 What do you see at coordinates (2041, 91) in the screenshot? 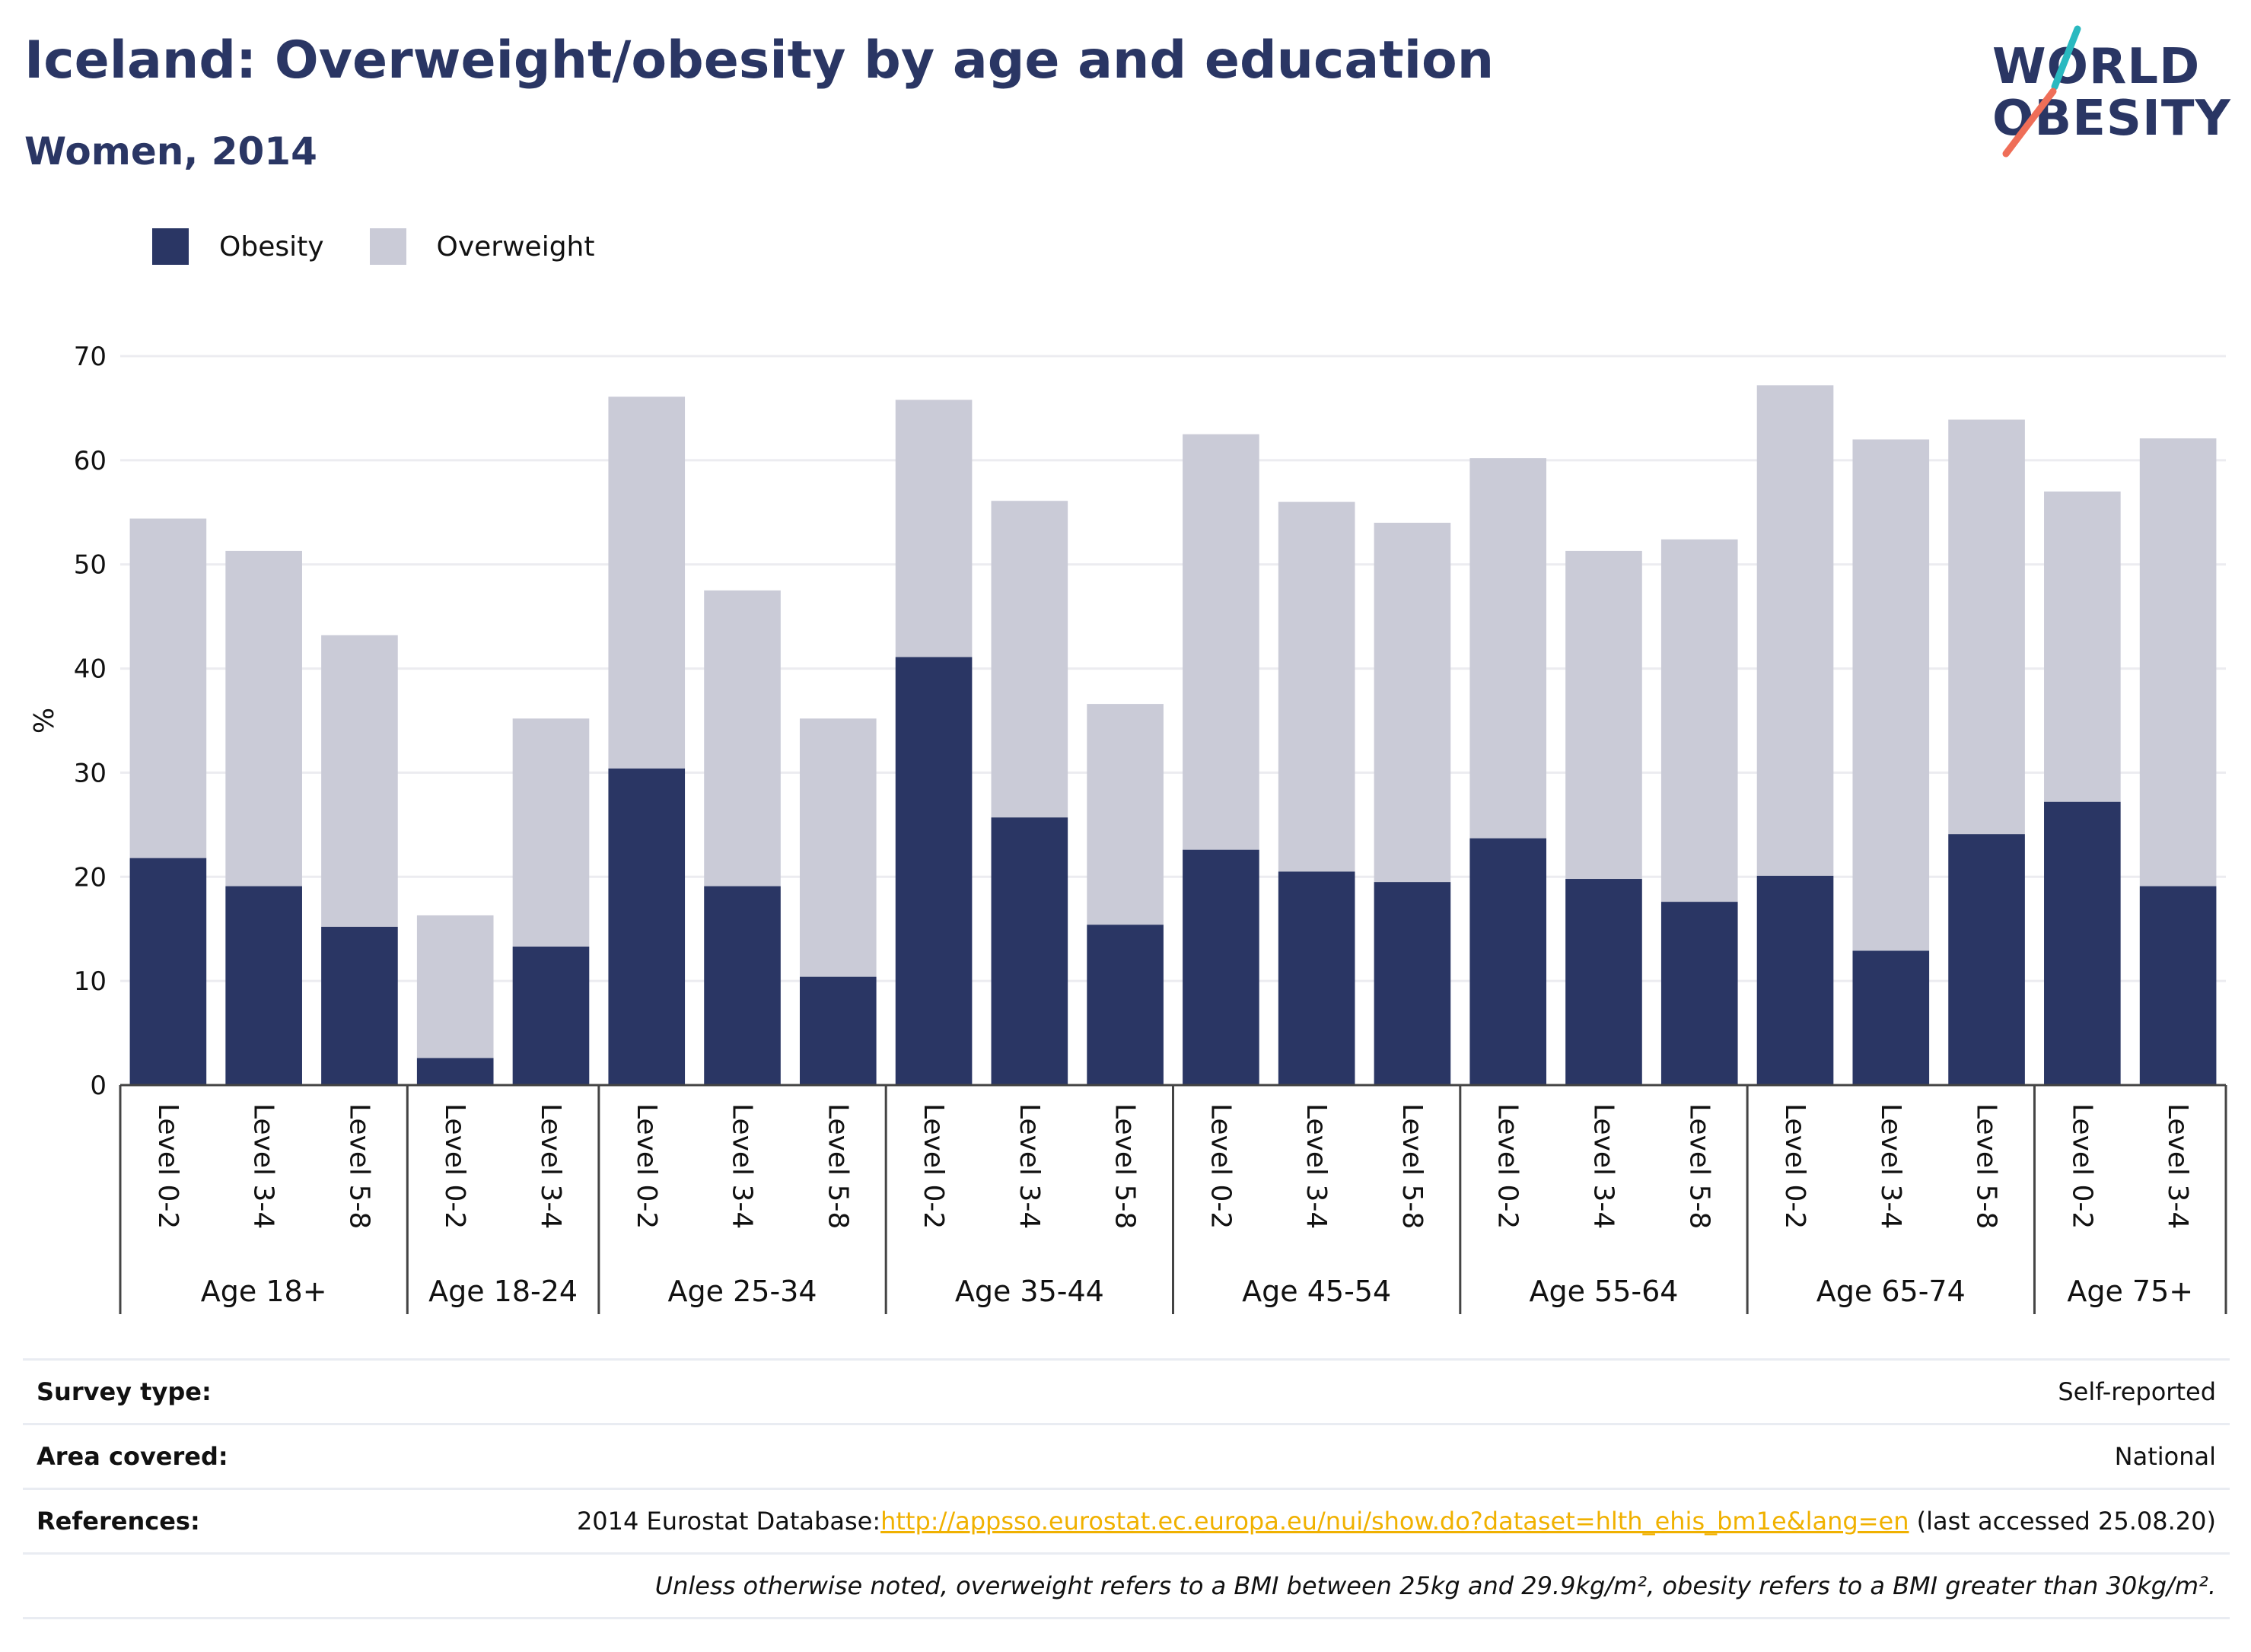
I see `logo-slash-icon` at bounding box center [2041, 91].